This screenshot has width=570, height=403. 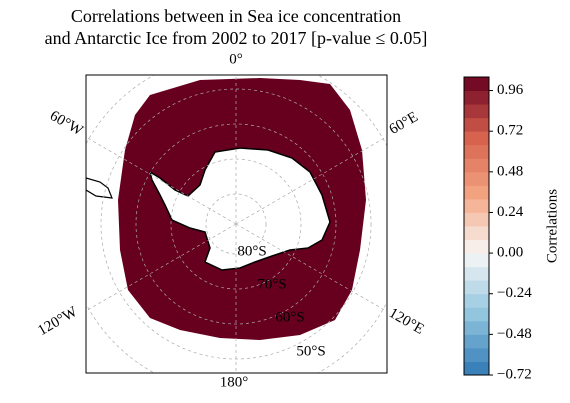 What do you see at coordinates (514, 334) in the screenshot?
I see `colorbar-tick-label: −0.48` at bounding box center [514, 334].